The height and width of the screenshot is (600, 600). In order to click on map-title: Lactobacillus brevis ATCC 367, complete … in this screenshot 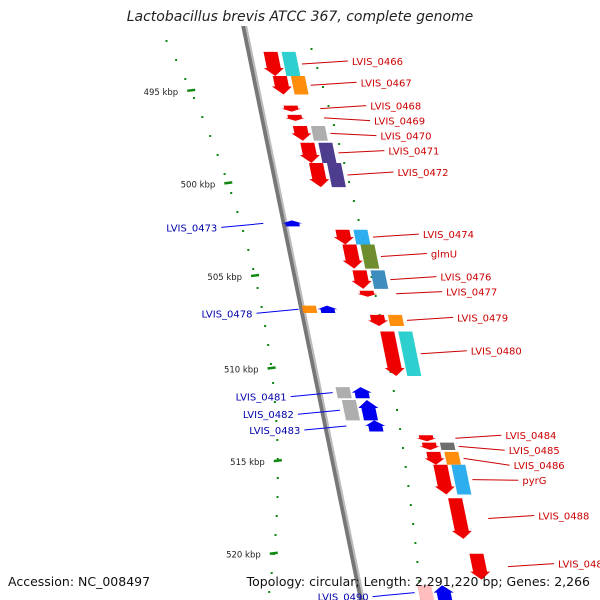, I will do `click(300, 17)`.